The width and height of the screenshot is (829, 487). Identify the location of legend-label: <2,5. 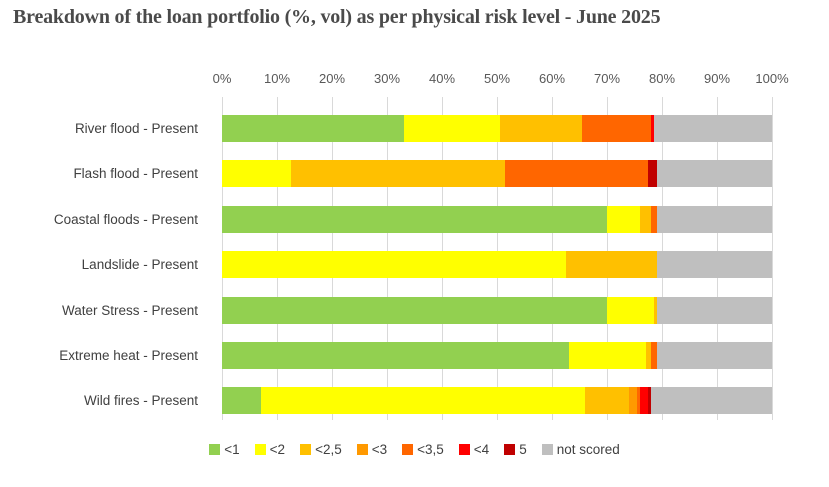
(328, 449).